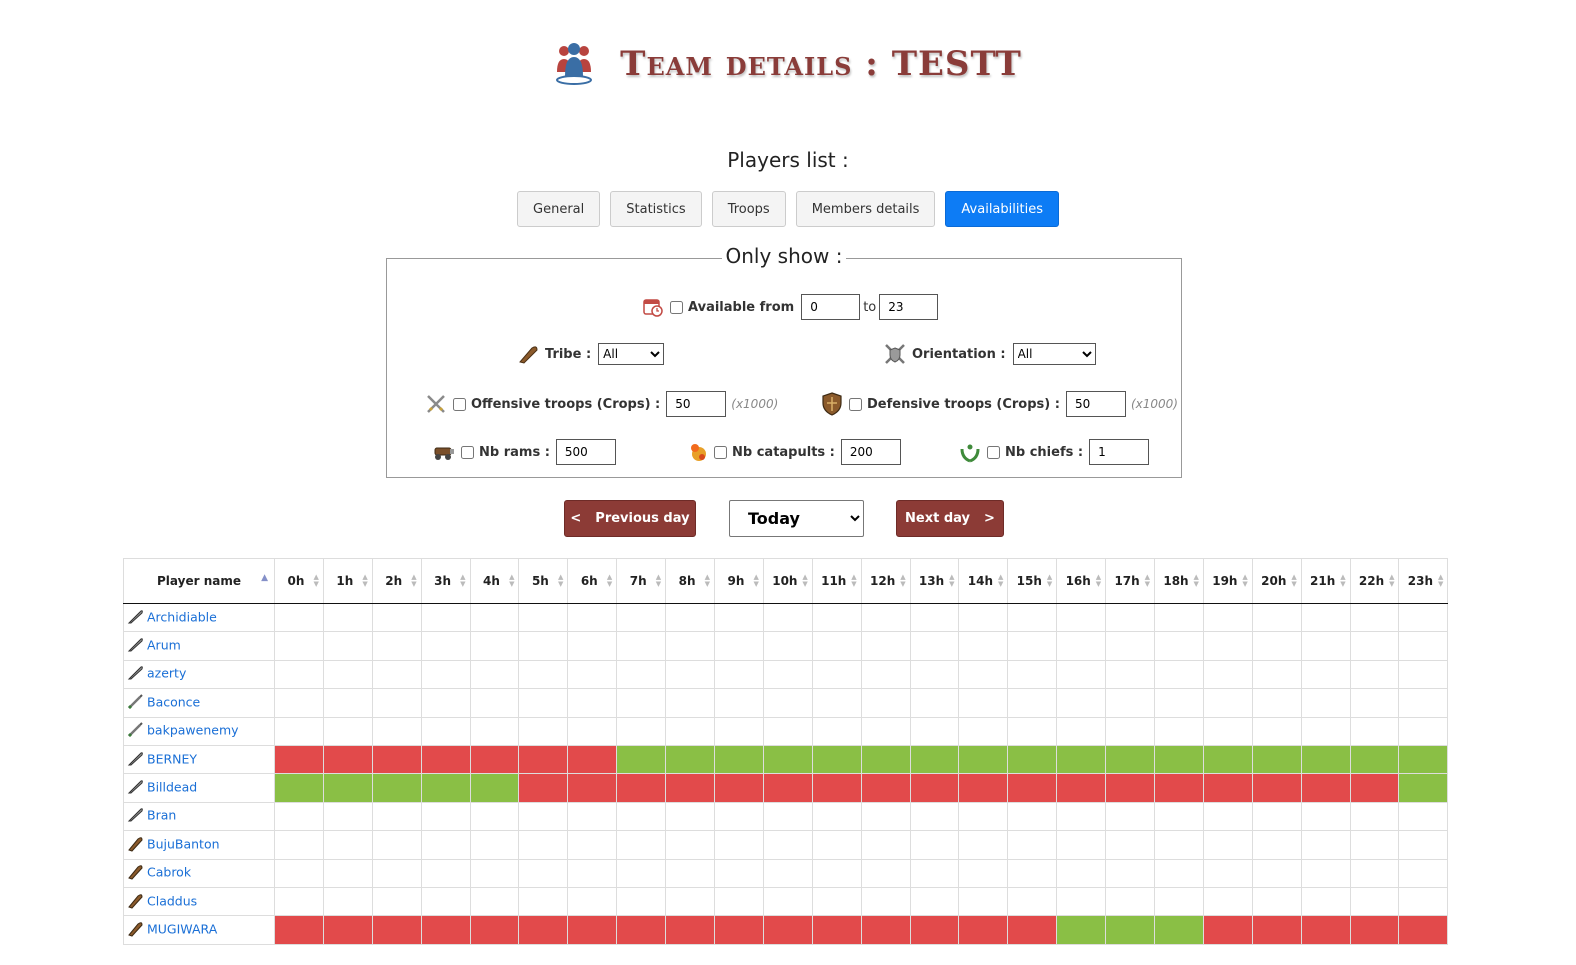 Image resolution: width=1576 pixels, height=965 pixels. I want to click on hour-header: 10h ▲ ▼, so click(787, 581).